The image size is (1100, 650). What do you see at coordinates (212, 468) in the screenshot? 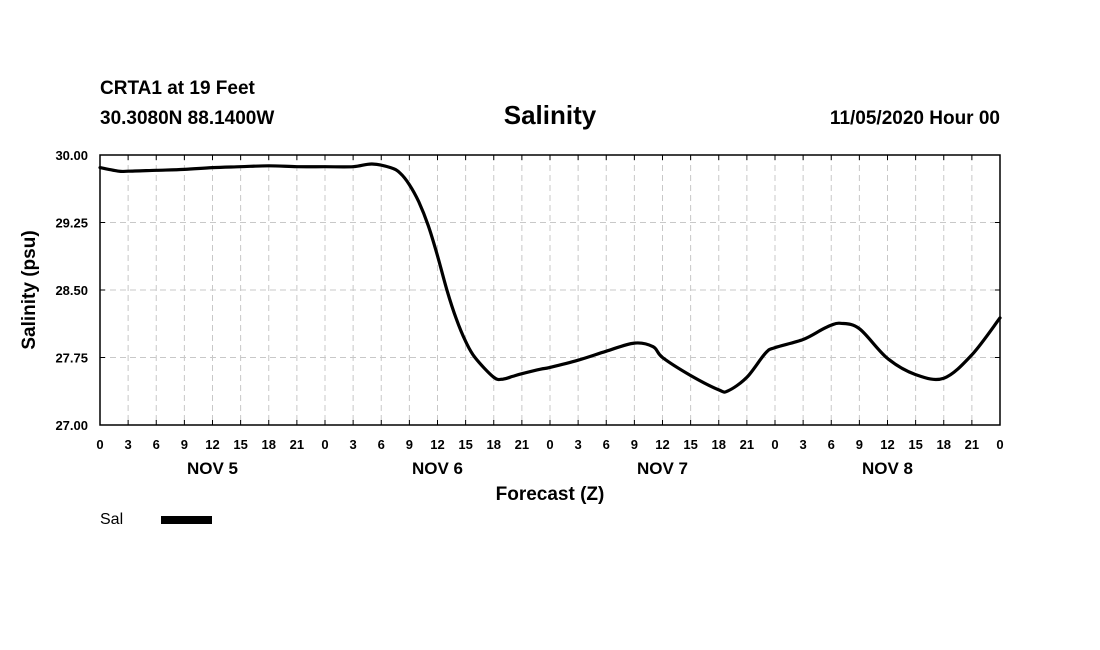
I see `day-label: NOV 5` at bounding box center [212, 468].